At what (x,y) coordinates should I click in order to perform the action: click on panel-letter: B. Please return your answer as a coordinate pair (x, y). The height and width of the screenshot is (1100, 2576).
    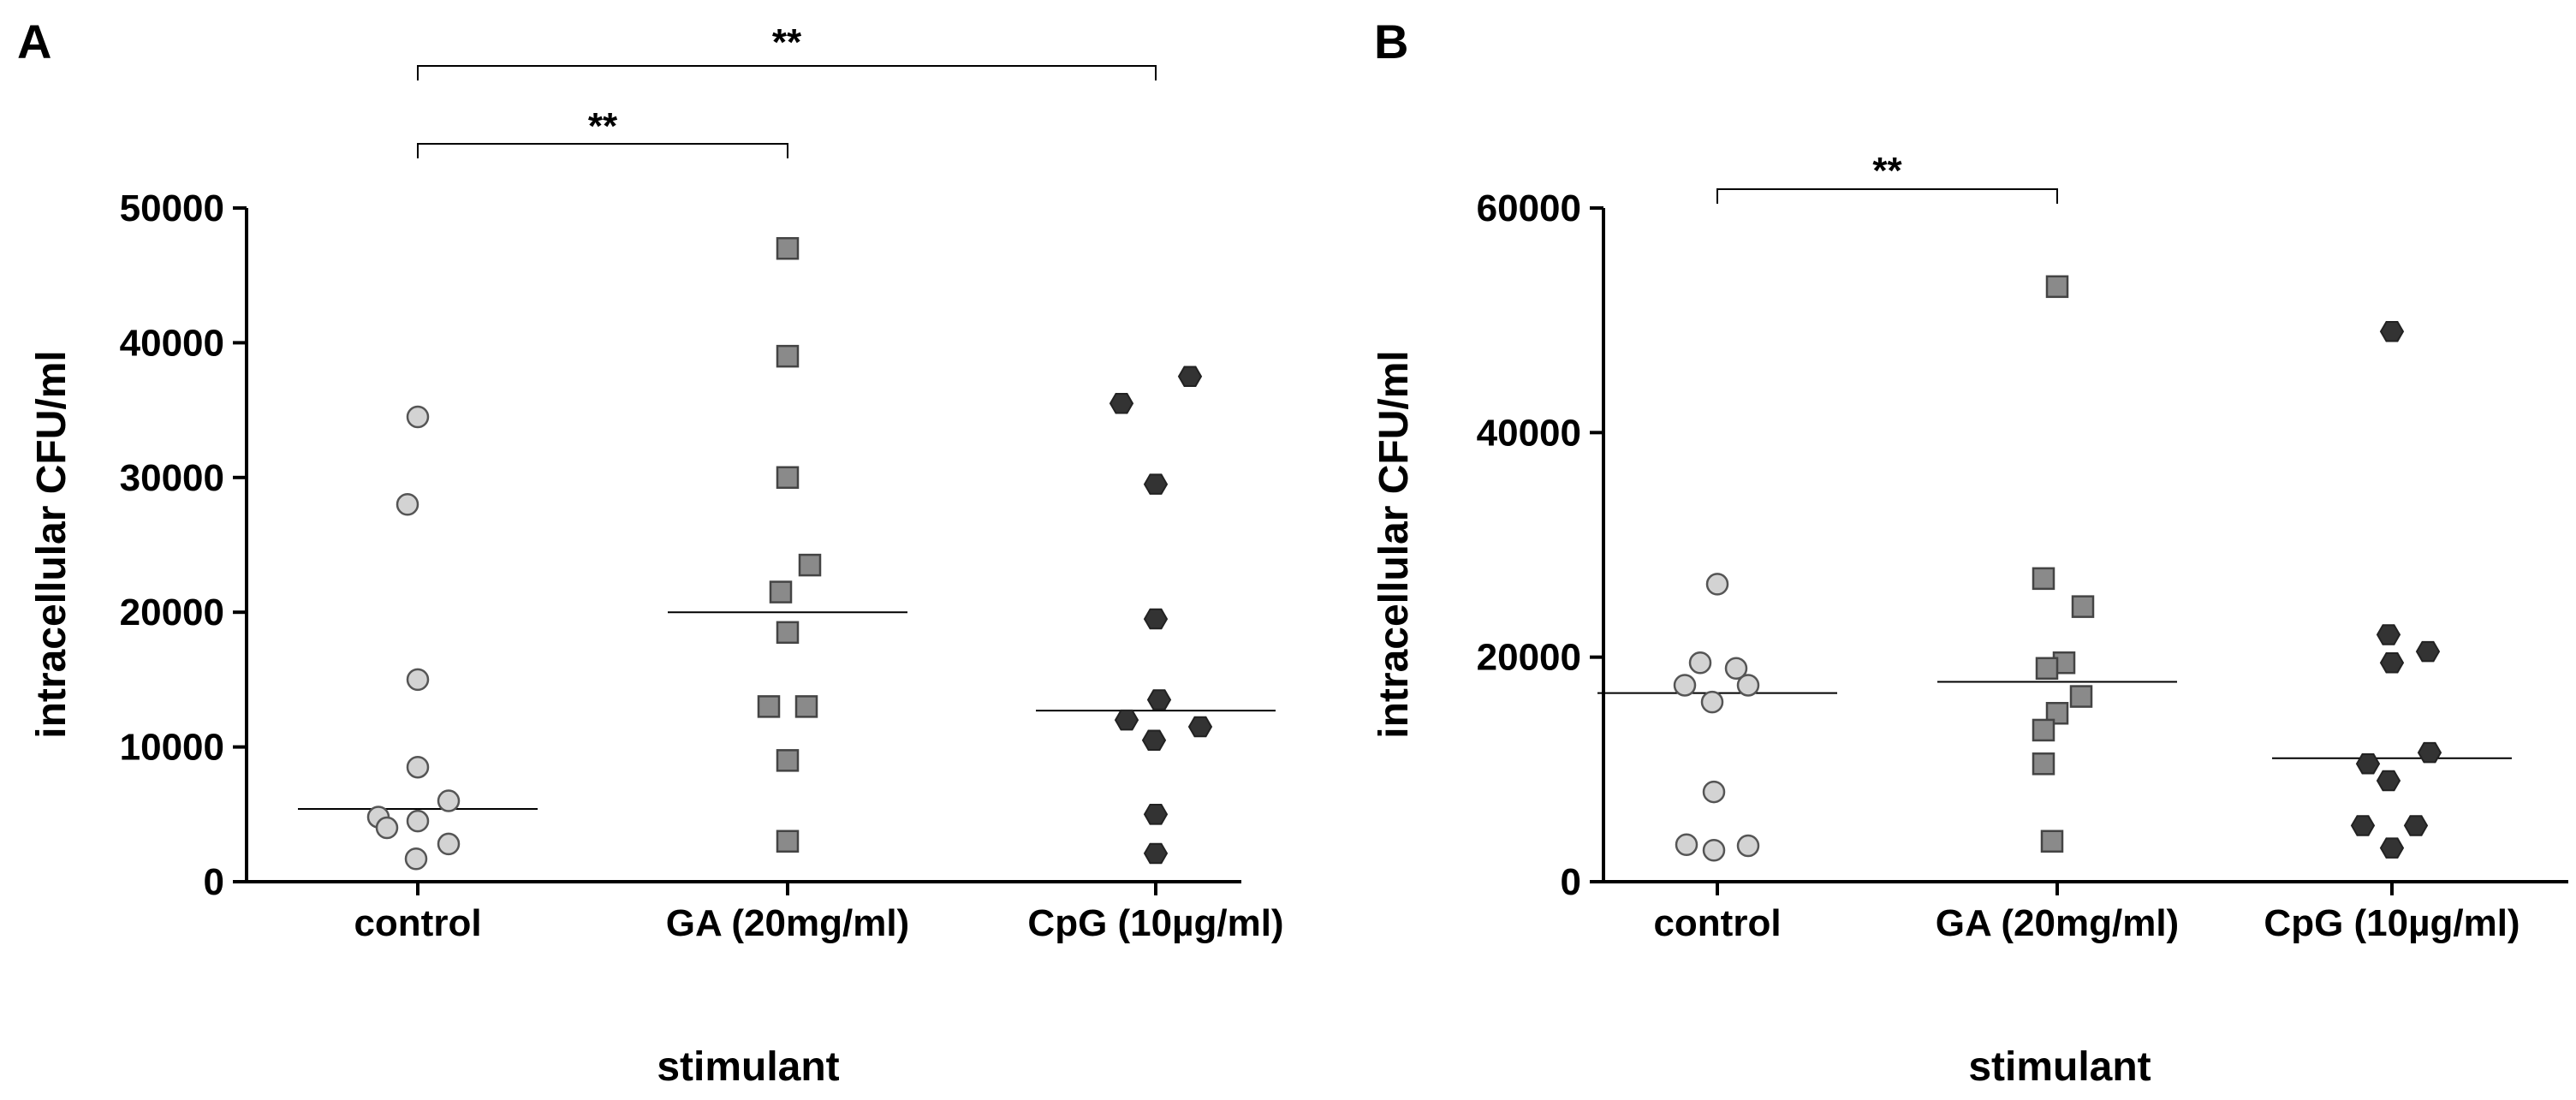
    Looking at the image, I should click on (1391, 41).